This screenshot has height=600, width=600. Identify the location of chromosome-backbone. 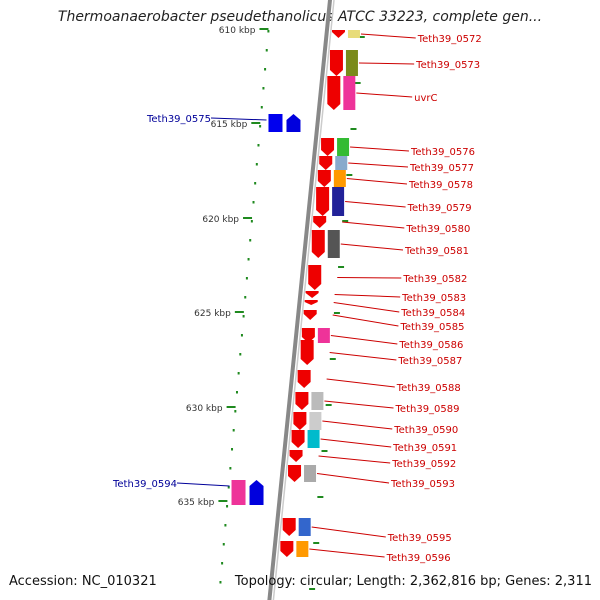
(301, 300).